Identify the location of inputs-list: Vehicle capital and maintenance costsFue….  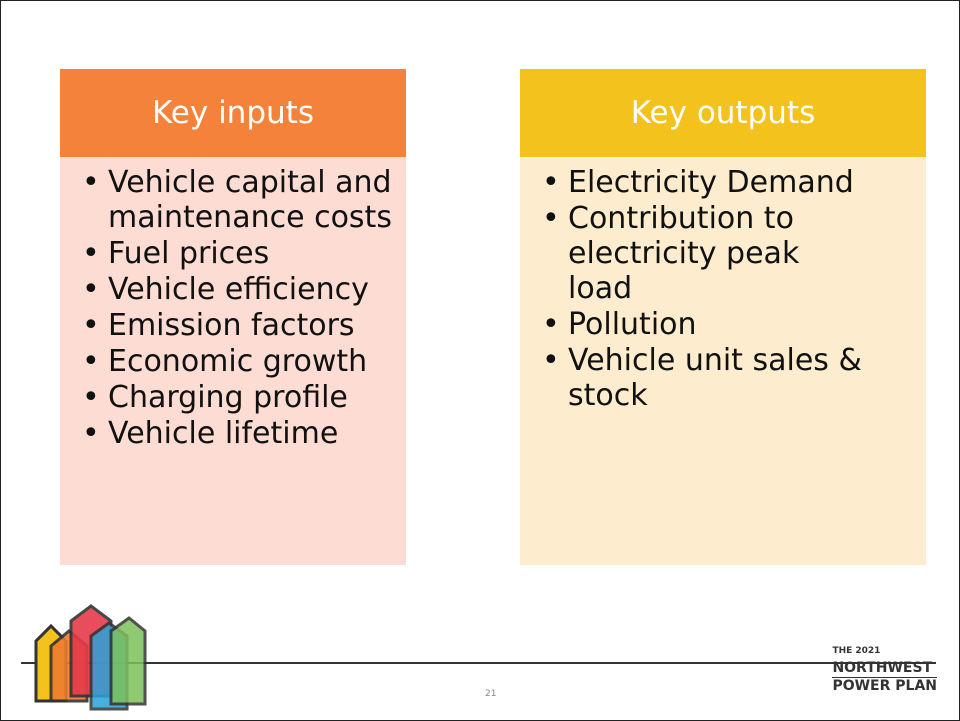
(243, 308).